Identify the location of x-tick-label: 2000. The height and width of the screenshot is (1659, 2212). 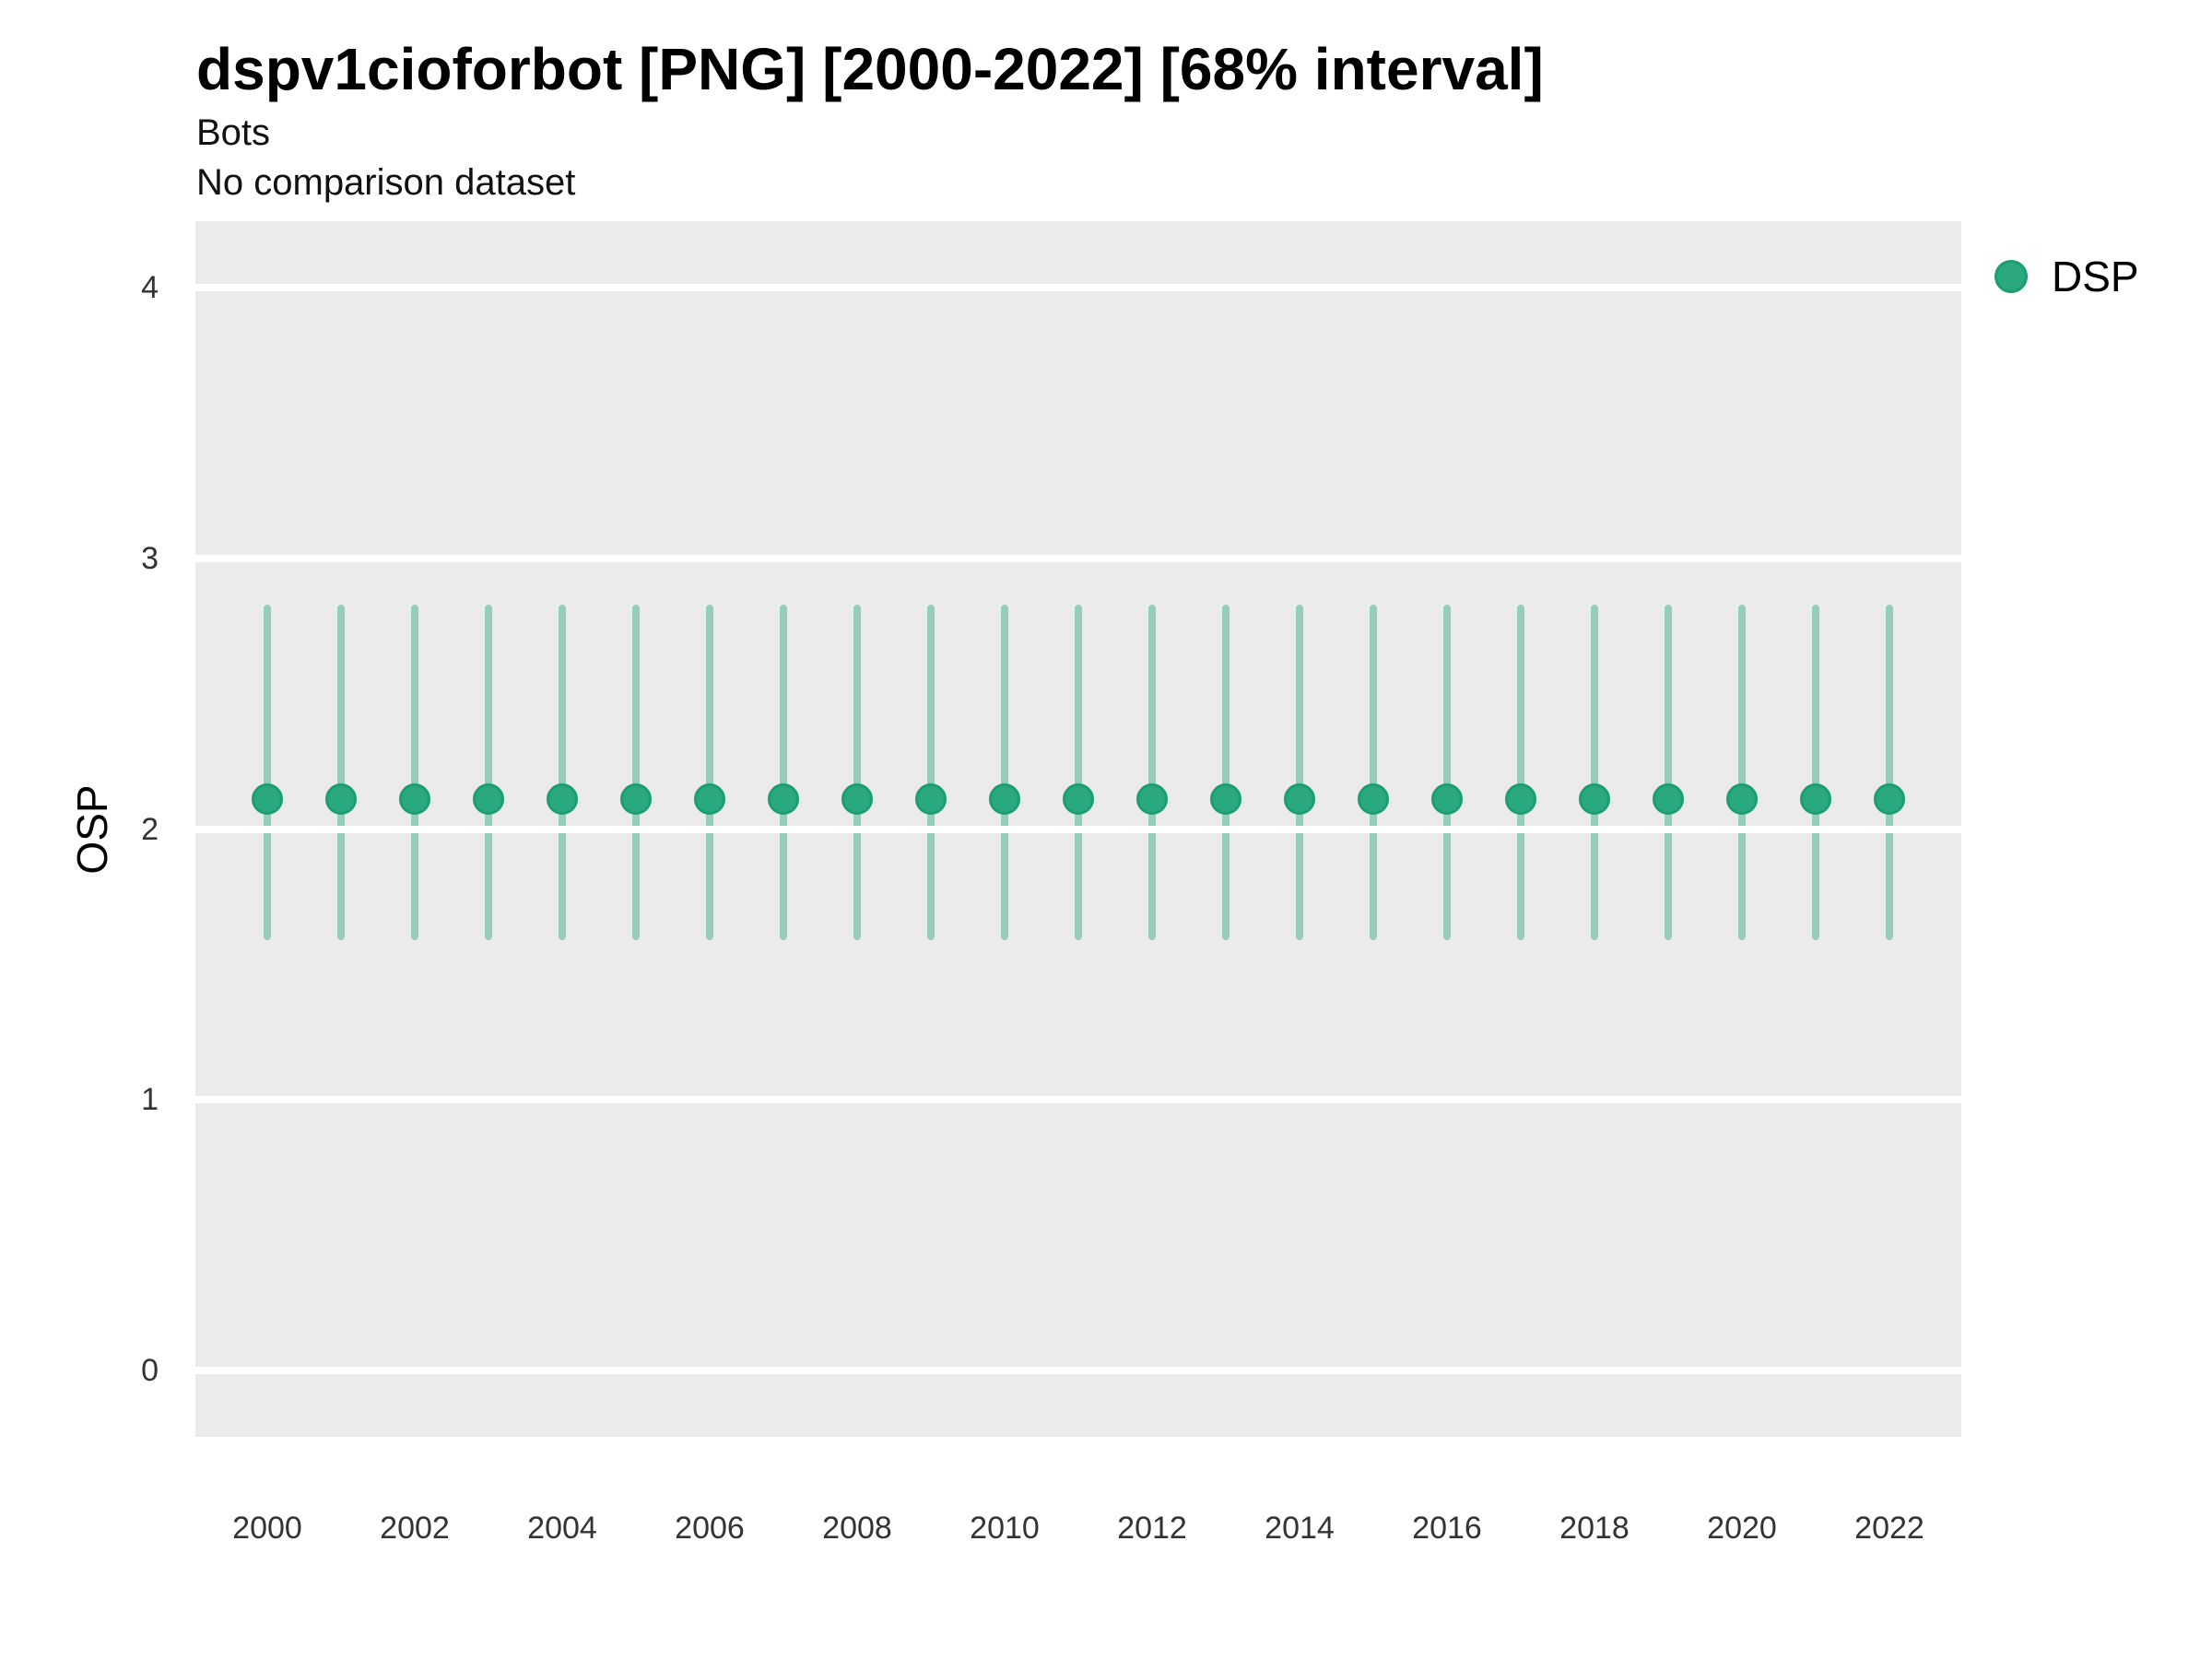
(267, 1528).